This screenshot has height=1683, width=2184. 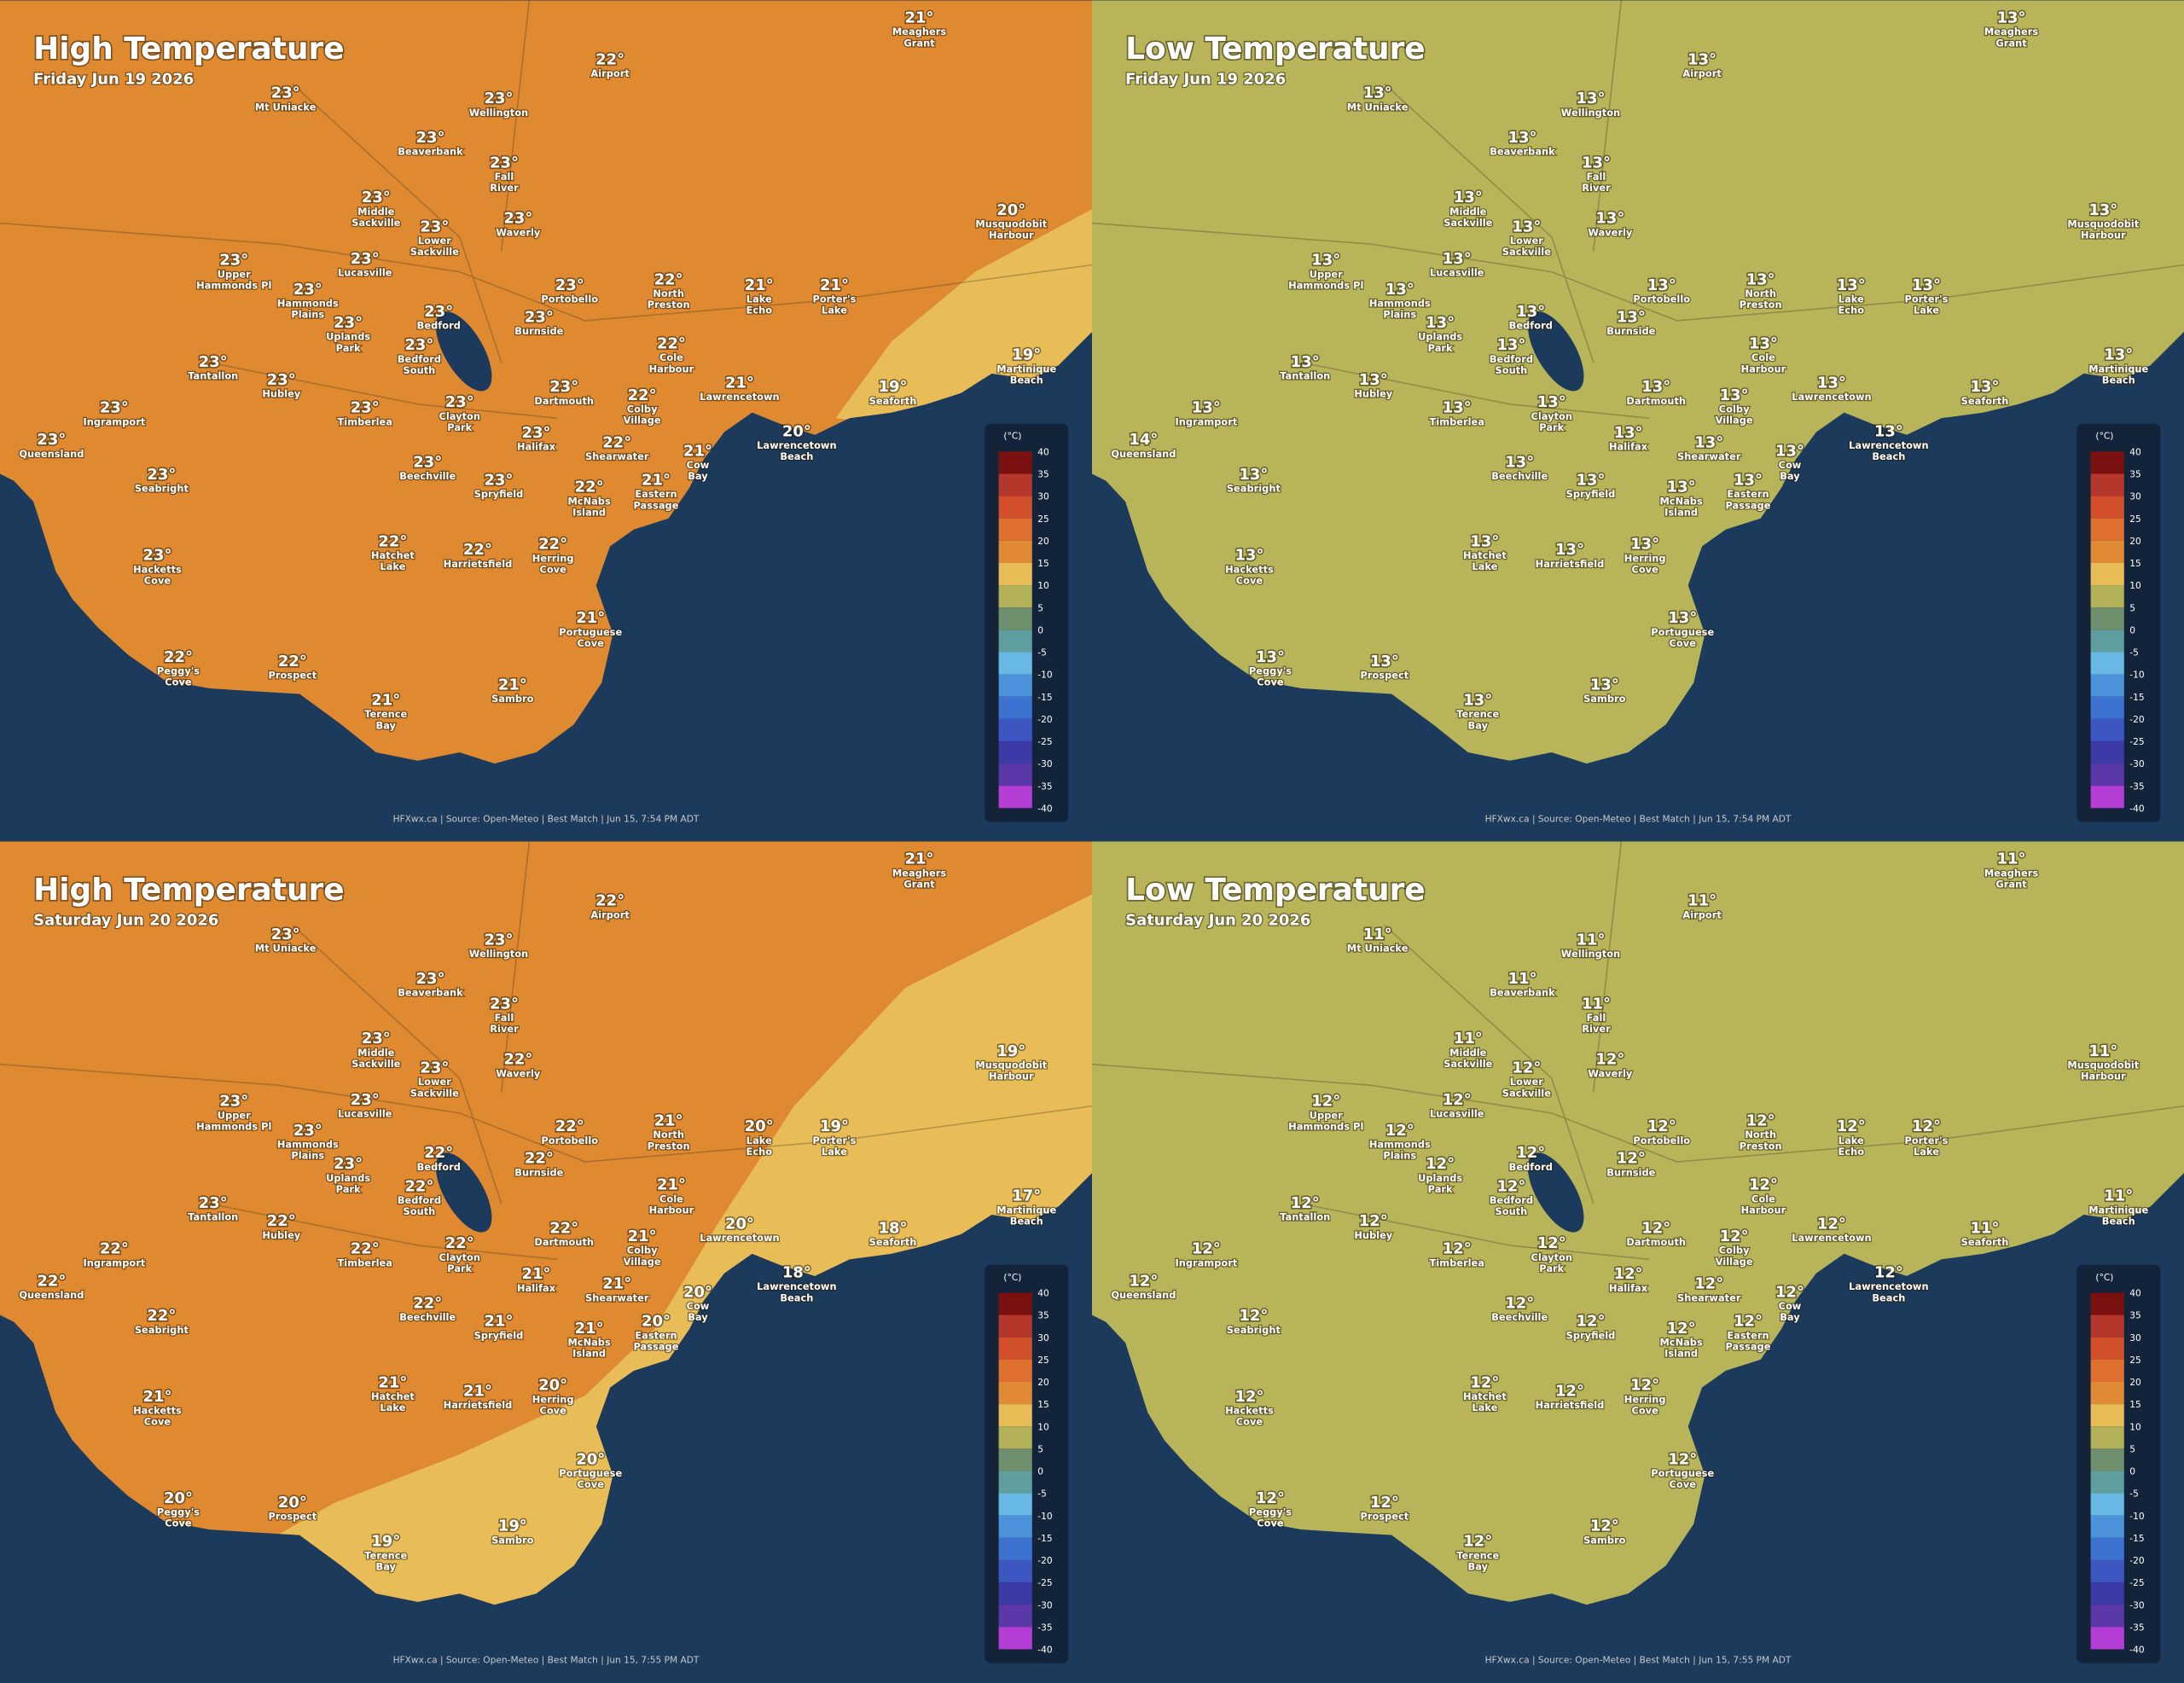 What do you see at coordinates (1045, 1604) in the screenshot?
I see `legend-tick: -30` at bounding box center [1045, 1604].